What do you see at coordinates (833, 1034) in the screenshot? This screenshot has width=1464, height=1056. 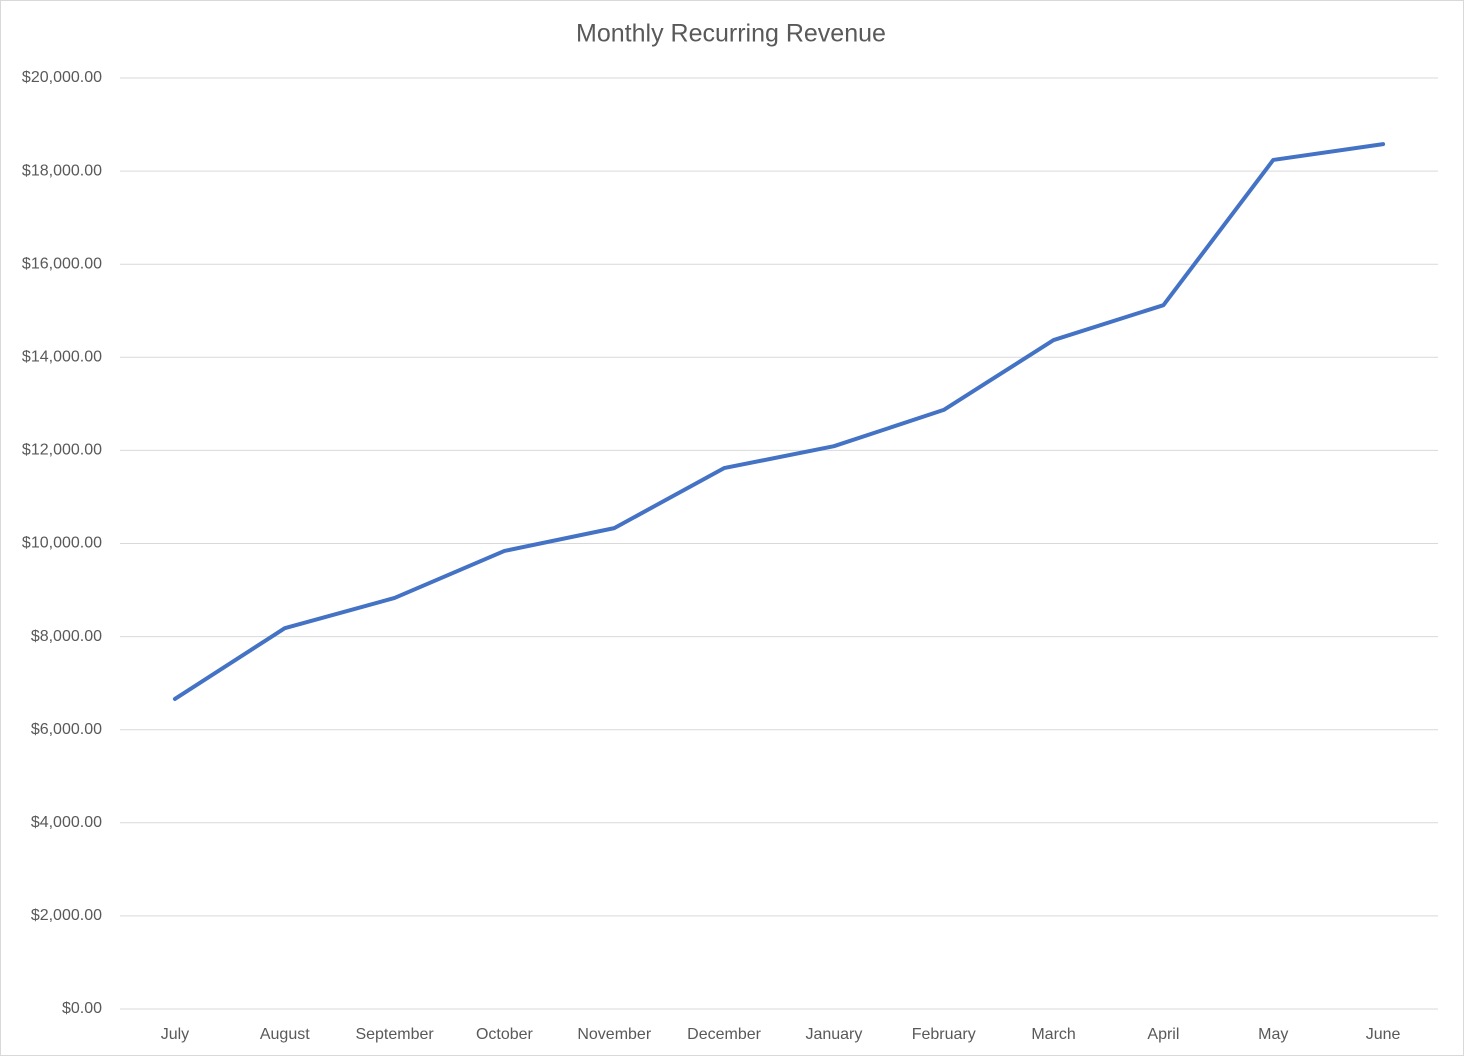 I see `x-tick-label: January` at bounding box center [833, 1034].